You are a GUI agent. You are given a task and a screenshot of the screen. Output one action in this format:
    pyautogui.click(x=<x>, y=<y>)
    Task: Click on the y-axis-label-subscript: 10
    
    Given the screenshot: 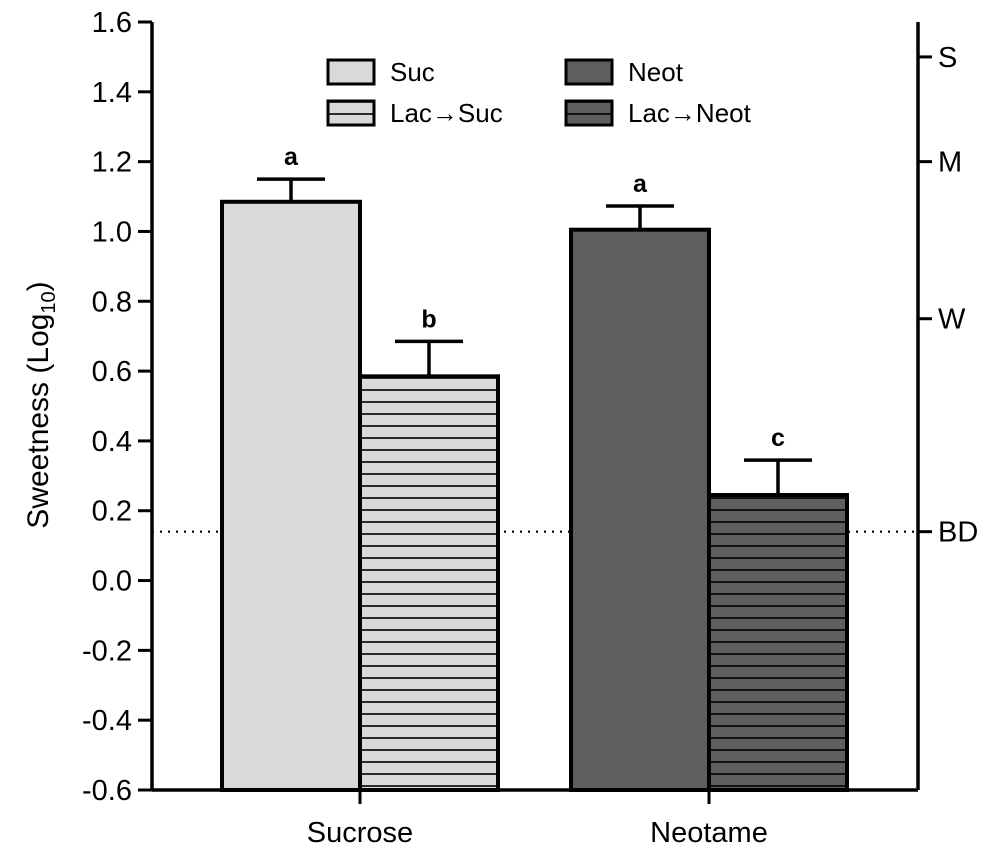 What is the action you would take?
    pyautogui.click(x=49, y=302)
    